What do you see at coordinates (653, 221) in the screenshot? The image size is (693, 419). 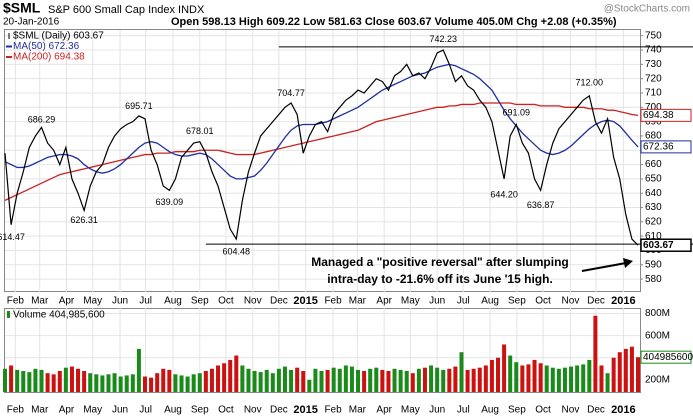 I see `y-tick-label: 620` at bounding box center [653, 221].